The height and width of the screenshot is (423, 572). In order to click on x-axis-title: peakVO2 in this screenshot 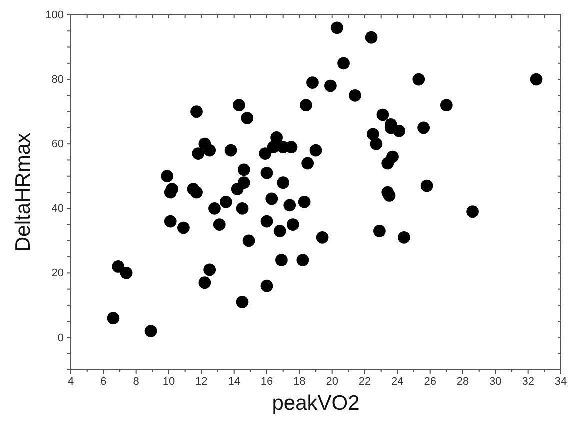, I will do `click(316, 403)`.